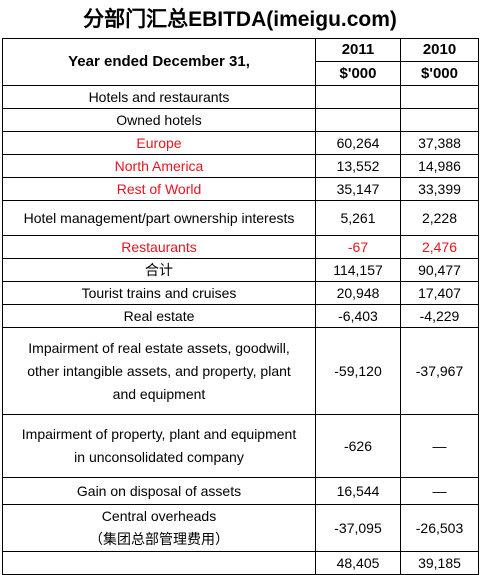 The image size is (480, 575). I want to click on row-label: Rest of World, so click(159, 189).